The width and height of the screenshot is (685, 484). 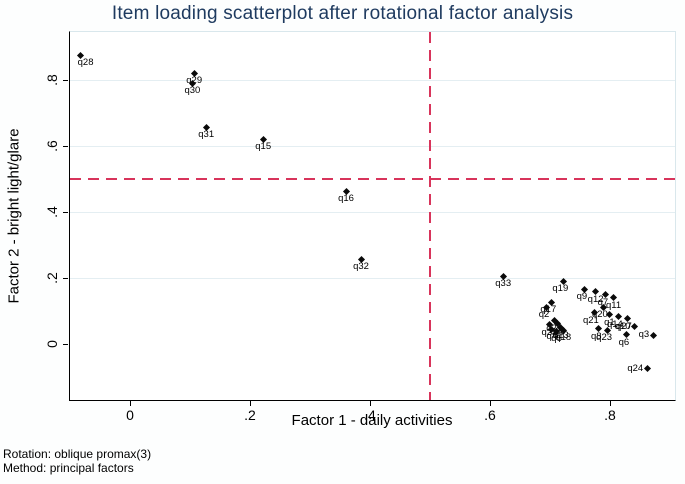 What do you see at coordinates (372, 179) in the screenshot?
I see `ref-line-horizontal` at bounding box center [372, 179].